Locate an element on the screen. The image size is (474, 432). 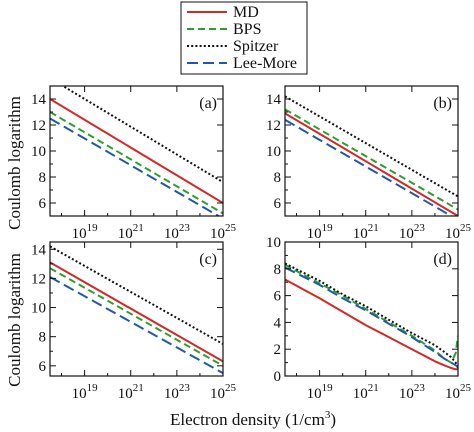
y-tick-label: 2 is located at coordinates (278, 350).